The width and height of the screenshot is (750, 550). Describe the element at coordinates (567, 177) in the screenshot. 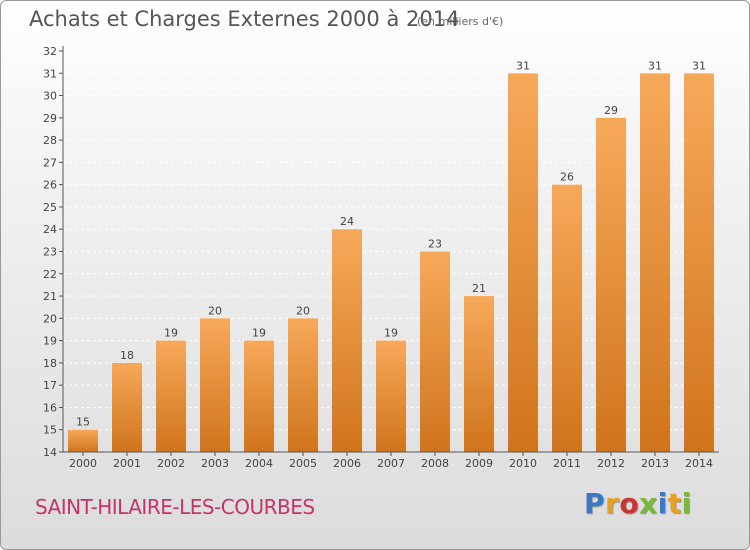

I see `value-label: 26` at that location.